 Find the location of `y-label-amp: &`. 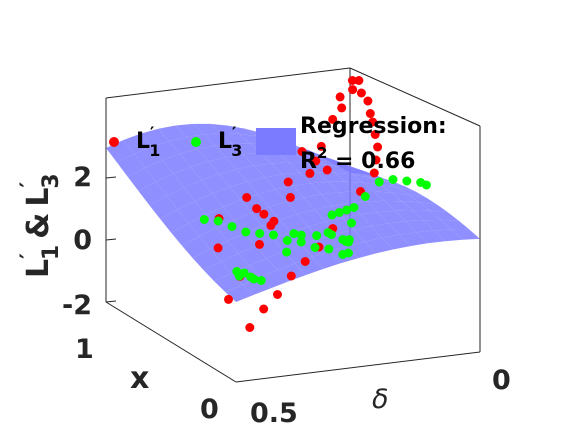

y-label-amp: & is located at coordinates (38, 226).